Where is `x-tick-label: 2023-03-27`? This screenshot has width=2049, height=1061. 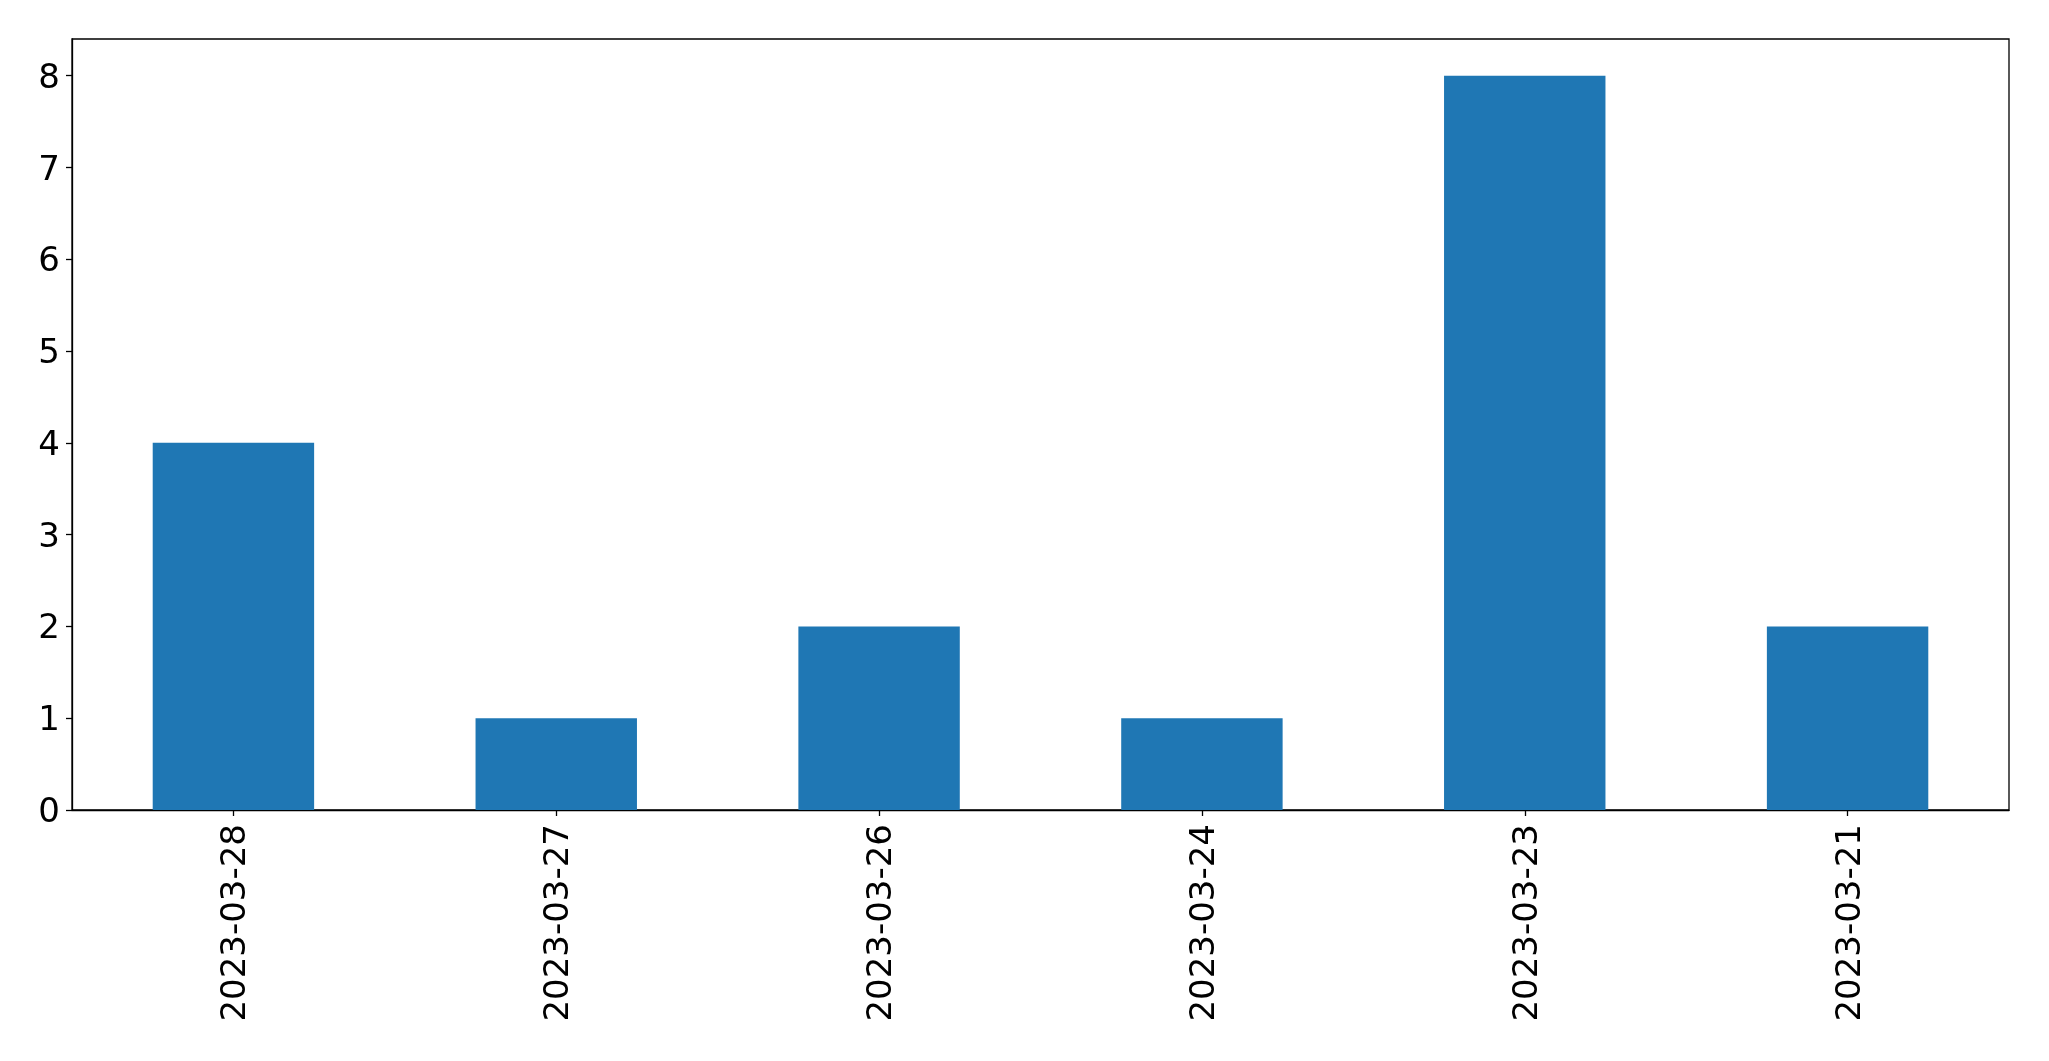 x-tick-label: 2023-03-27 is located at coordinates (556, 923).